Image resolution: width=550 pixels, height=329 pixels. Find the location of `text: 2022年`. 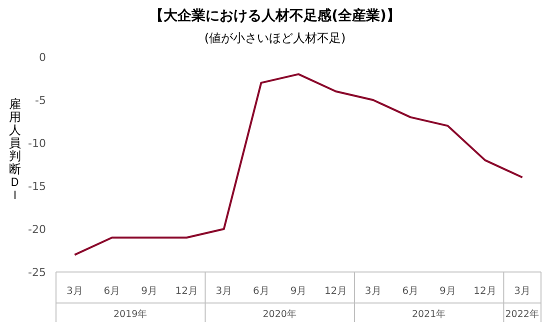

text: 2022年 is located at coordinates (522, 314).